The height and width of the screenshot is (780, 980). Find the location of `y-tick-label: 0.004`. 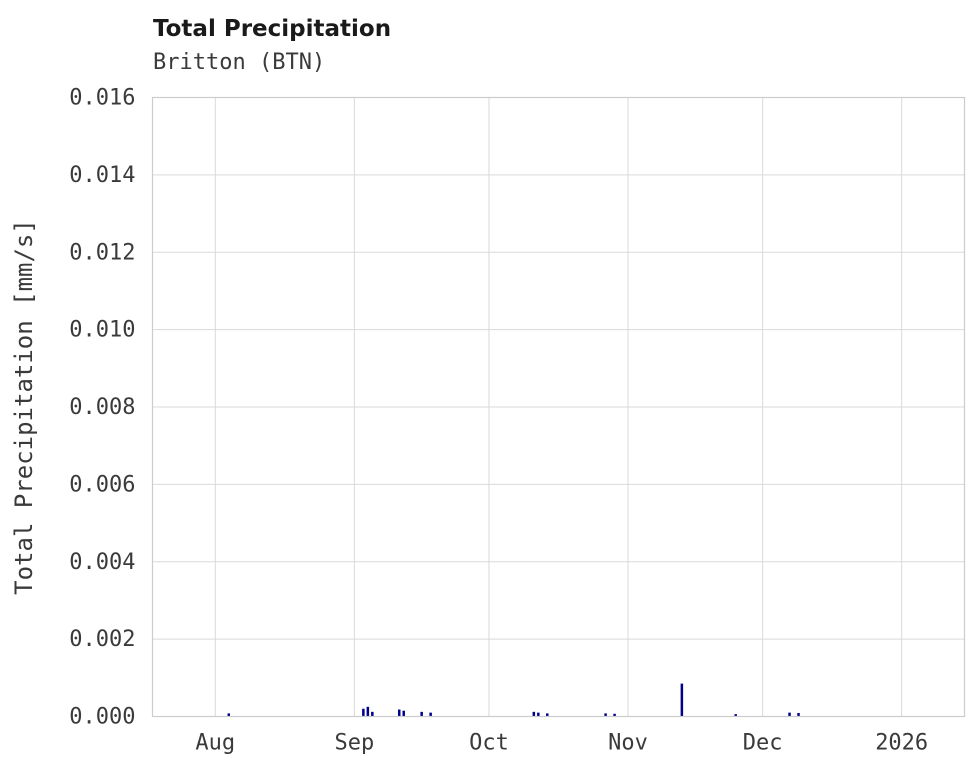

y-tick-label: 0.004 is located at coordinates (102, 562).